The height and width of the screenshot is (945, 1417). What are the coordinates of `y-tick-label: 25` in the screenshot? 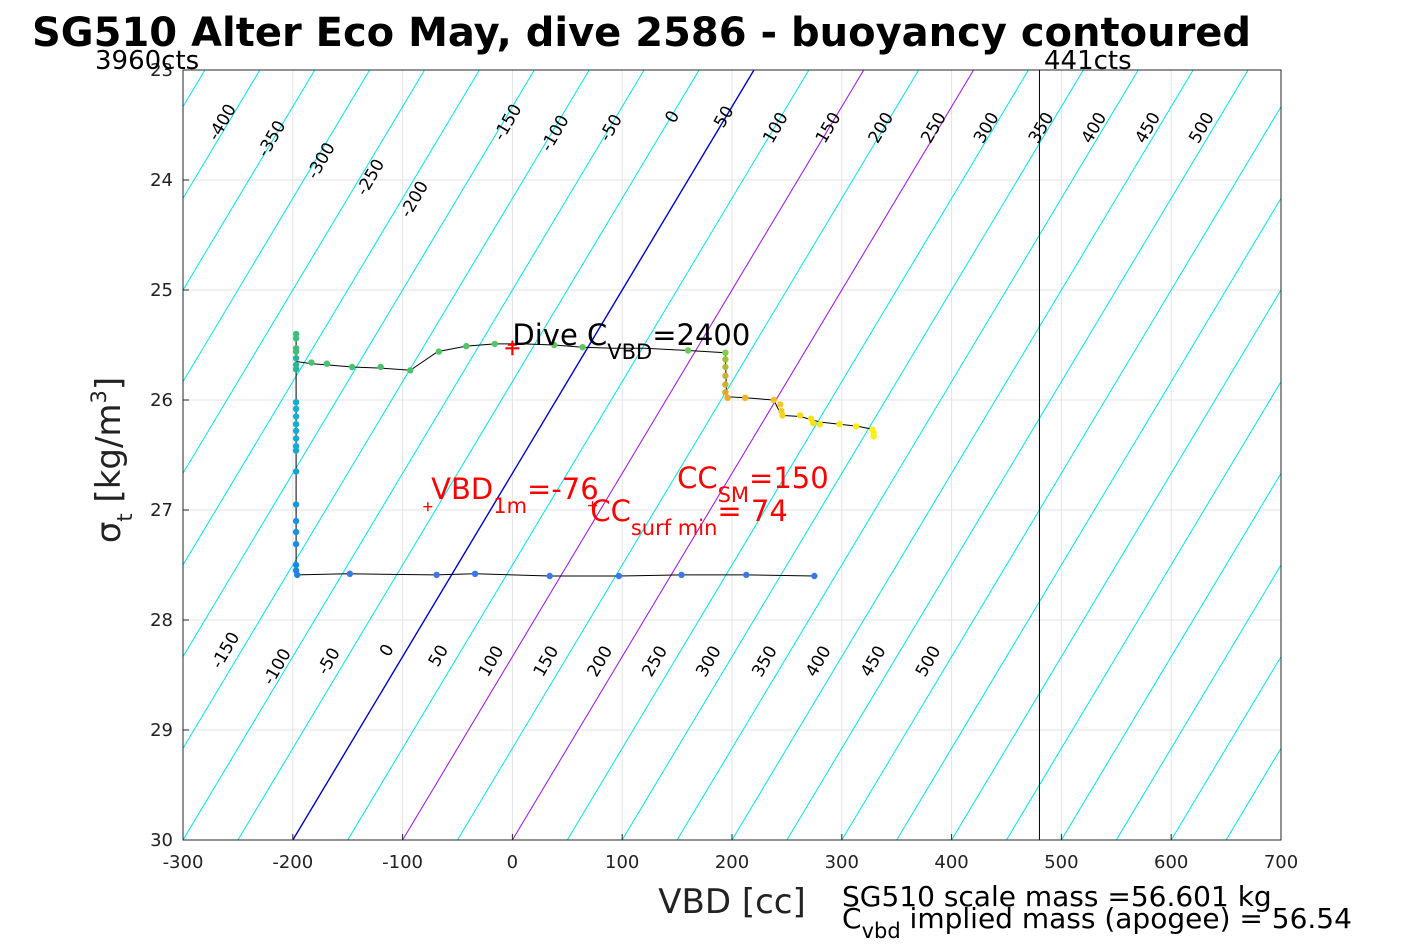 It's located at (161, 290).